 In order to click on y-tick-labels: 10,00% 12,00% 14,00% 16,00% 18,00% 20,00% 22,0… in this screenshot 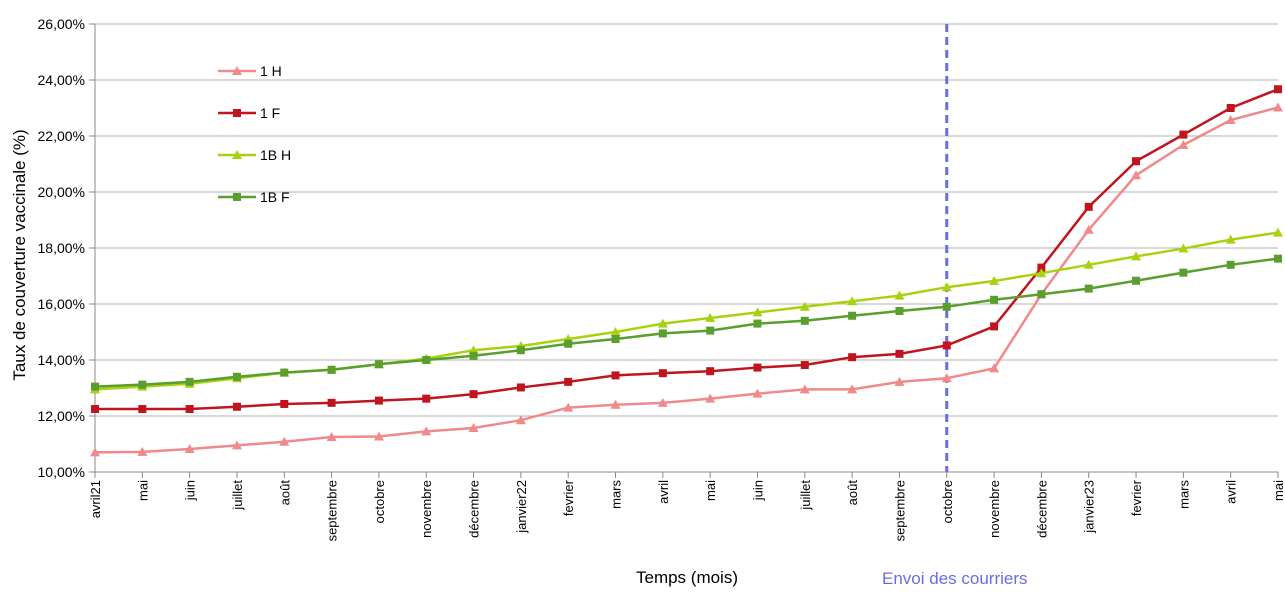, I will do `click(61, 248)`.